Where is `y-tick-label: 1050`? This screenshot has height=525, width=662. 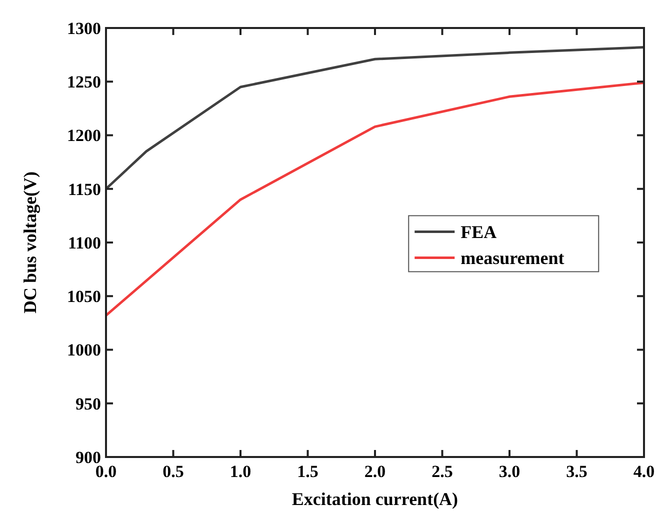 y-tick-label: 1050 is located at coordinates (84, 296).